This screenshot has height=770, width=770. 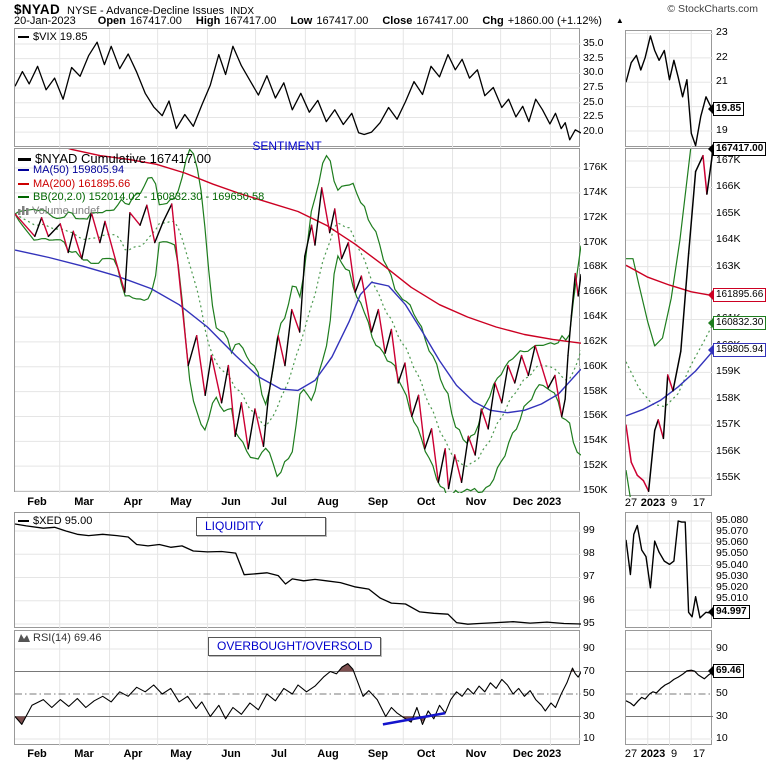 What do you see at coordinates (593, 72) in the screenshot?
I see `y-axis-tick: 30.0` at bounding box center [593, 72].